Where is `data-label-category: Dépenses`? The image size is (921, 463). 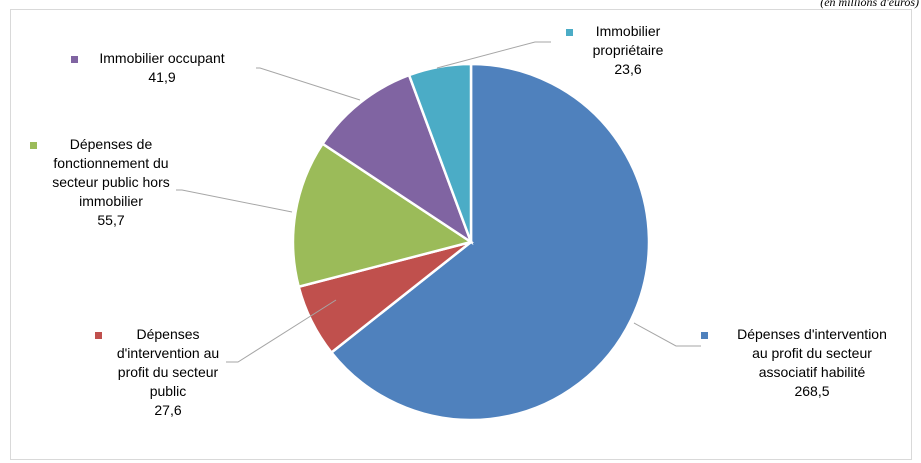 data-label-category: Dépenses is located at coordinates (167, 334).